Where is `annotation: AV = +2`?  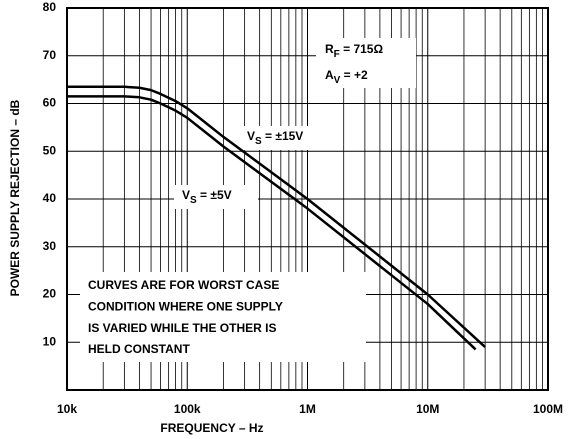 annotation: AV = +2 is located at coordinates (346, 76).